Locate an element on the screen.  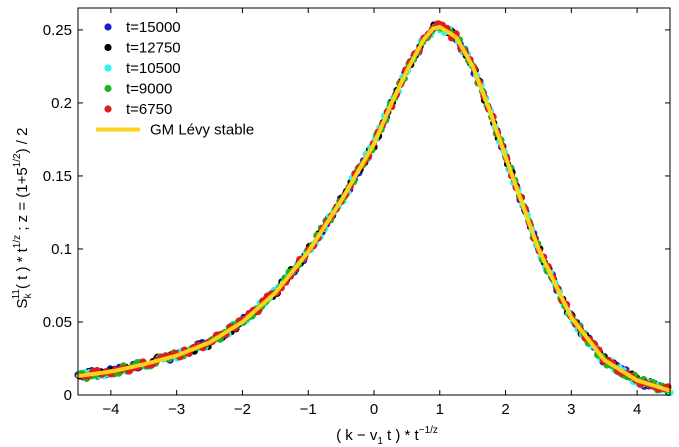
legend-label: t=9000 is located at coordinates (149, 89).